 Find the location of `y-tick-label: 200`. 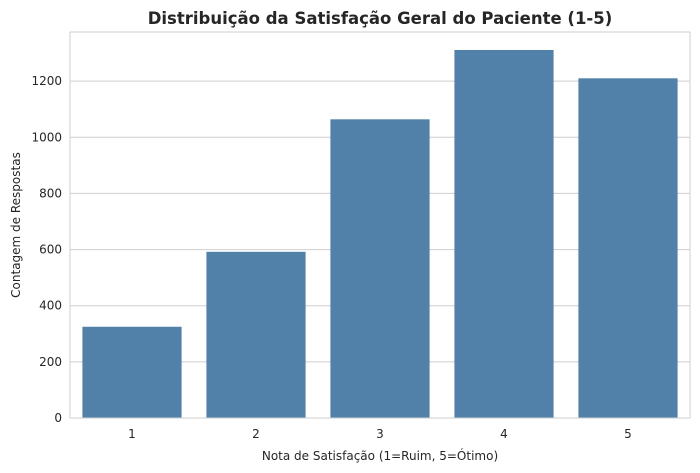

y-tick-label: 200 is located at coordinates (50, 362).